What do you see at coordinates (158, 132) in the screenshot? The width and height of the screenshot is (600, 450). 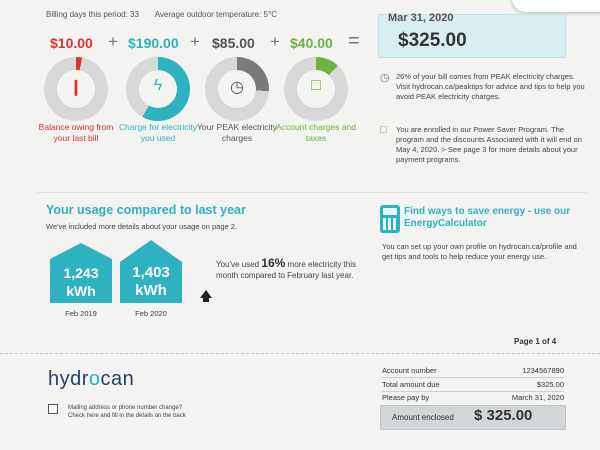 I see `electricity-caption: Charge for electricity you used` at bounding box center [158, 132].